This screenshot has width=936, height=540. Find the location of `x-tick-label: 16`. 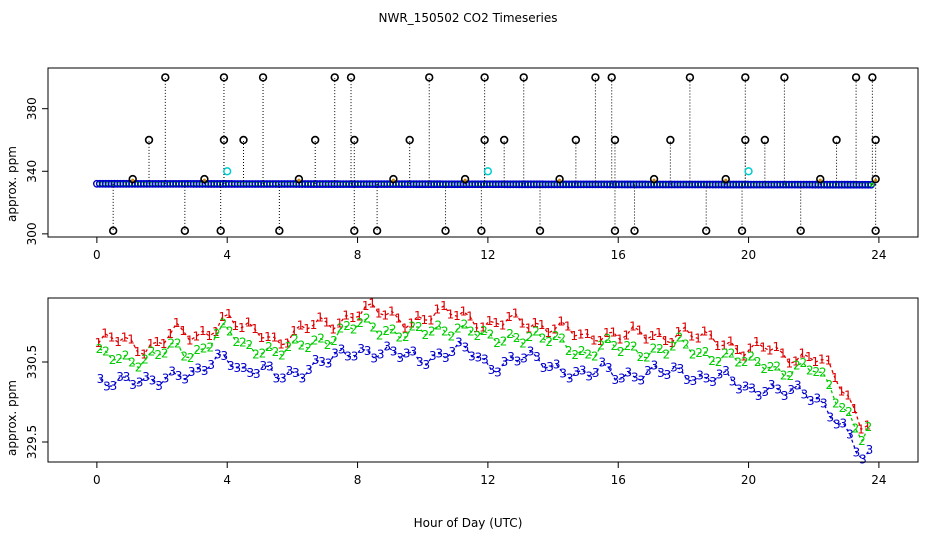

x-tick-label: 16 is located at coordinates (618, 255).